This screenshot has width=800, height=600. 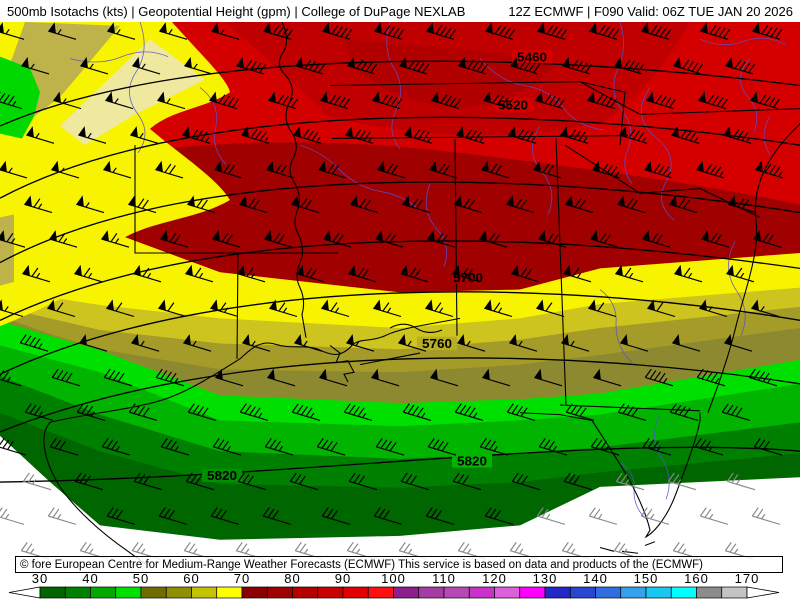 I want to click on contour-label: 5700, so click(x=468, y=277).